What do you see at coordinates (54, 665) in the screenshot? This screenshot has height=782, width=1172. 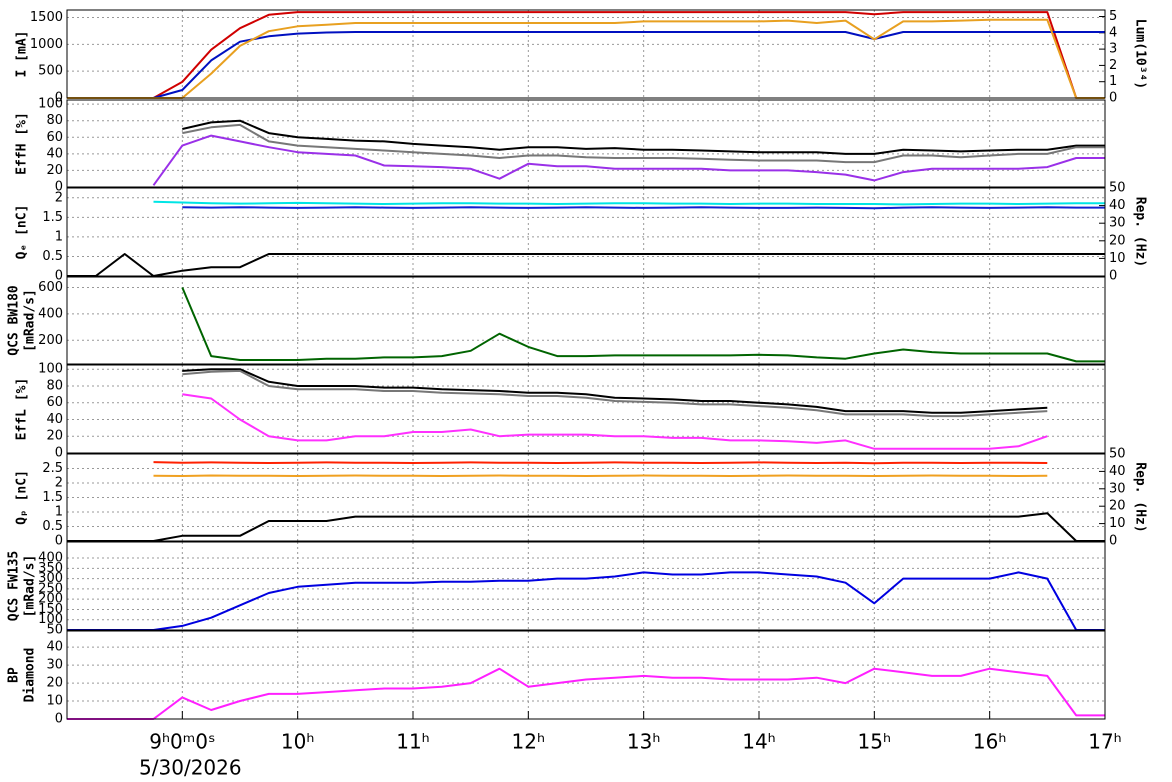 I see `y-tick-label: 30` at bounding box center [54, 665].